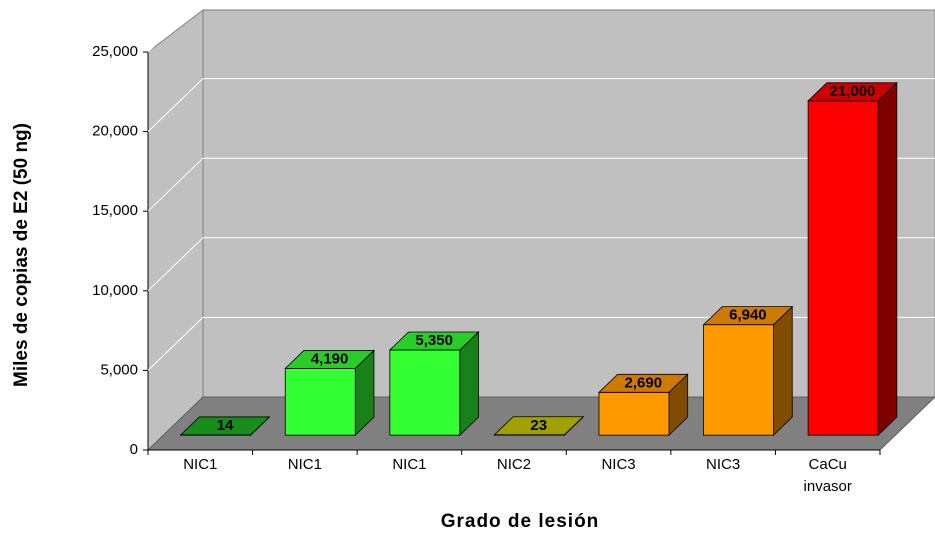 The image size is (935, 538). I want to click on x-tick-label: NIC2, so click(514, 464).